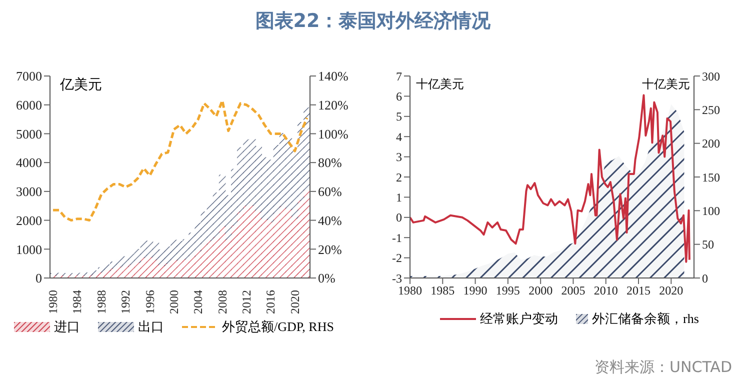 The width and height of the screenshot is (746, 390). I want to click on y-tick-label: 2, so click(399, 177).